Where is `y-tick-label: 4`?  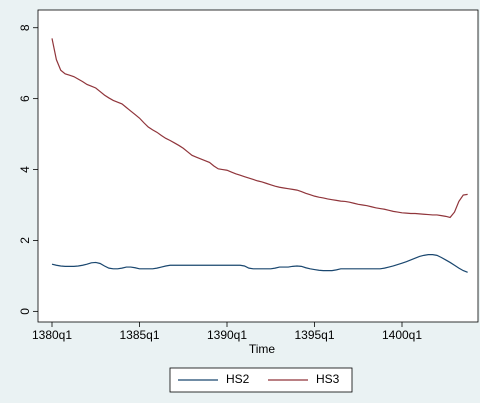
y-tick-label: 4 is located at coordinates (25, 169).